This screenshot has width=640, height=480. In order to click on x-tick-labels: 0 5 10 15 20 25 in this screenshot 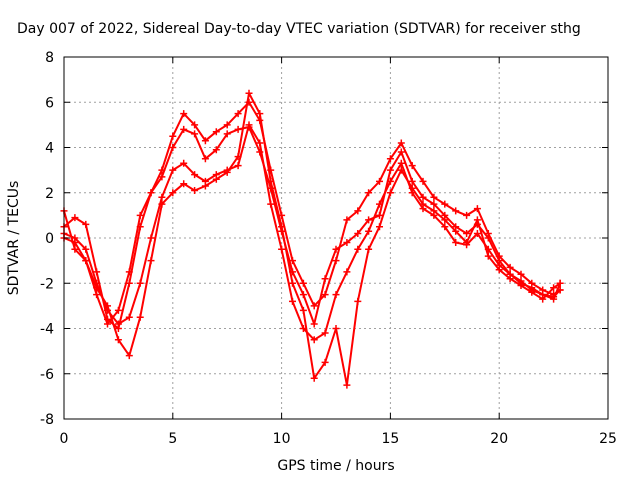, I will do `click(338, 439)`.